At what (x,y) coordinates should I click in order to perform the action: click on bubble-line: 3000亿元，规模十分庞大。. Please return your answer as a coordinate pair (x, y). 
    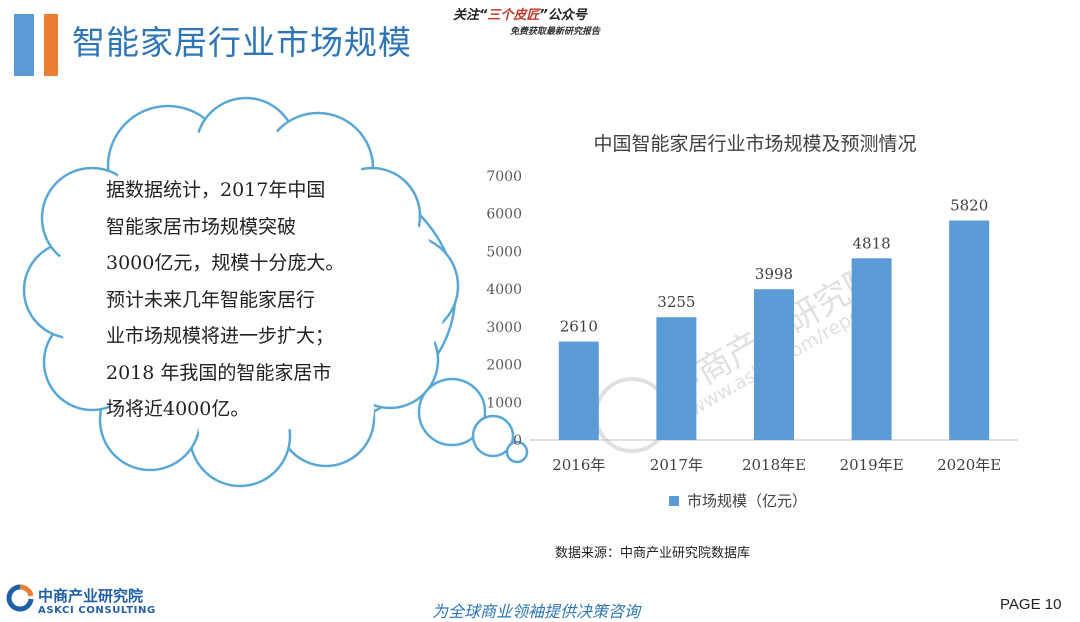
    Looking at the image, I should click on (225, 263).